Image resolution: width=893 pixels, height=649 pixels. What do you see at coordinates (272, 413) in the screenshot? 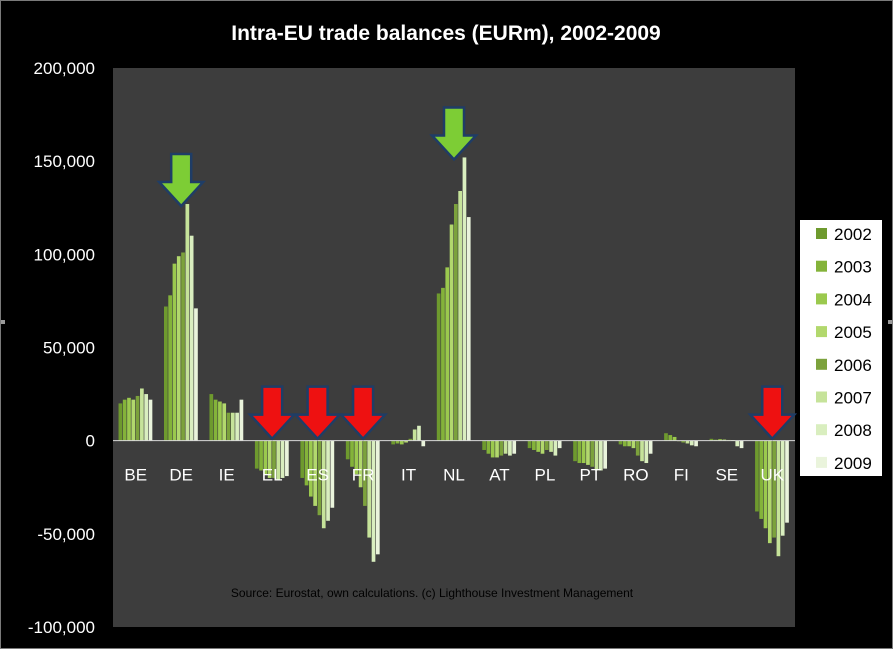
I see `down-arrow-el` at bounding box center [272, 413].